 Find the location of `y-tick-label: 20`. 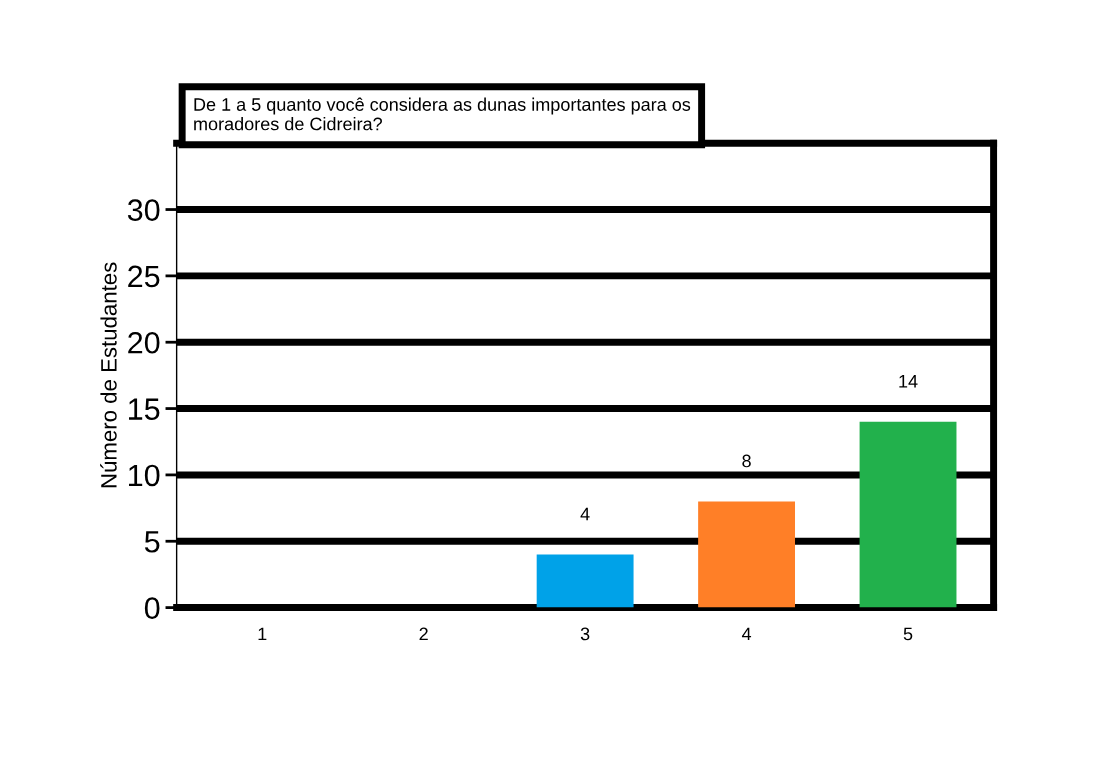

y-tick-label: 20 is located at coordinates (144, 342).